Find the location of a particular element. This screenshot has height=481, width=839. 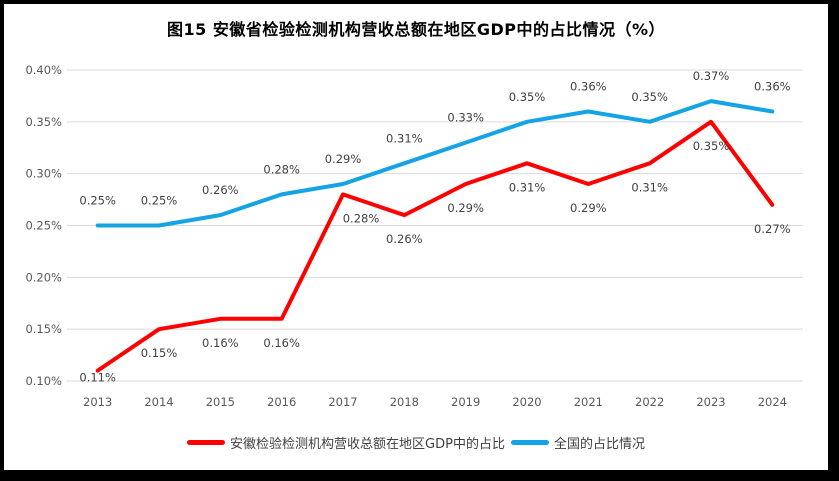

y-axis-tick-label: 0.30% is located at coordinates (43, 174).